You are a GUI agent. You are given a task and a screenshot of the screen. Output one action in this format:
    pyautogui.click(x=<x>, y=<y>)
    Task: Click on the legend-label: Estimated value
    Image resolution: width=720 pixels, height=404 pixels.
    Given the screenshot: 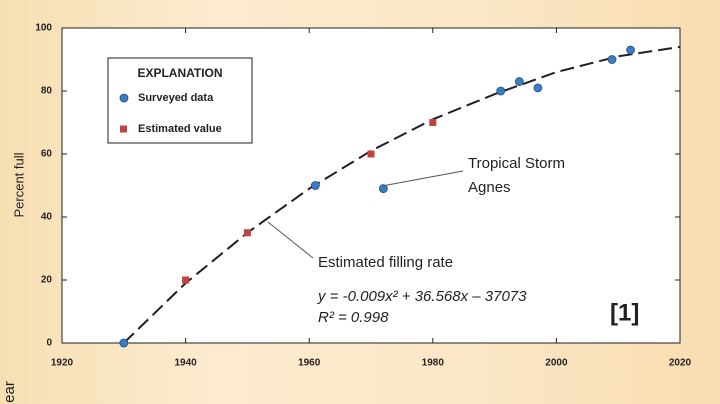 What is the action you would take?
    pyautogui.click(x=180, y=129)
    